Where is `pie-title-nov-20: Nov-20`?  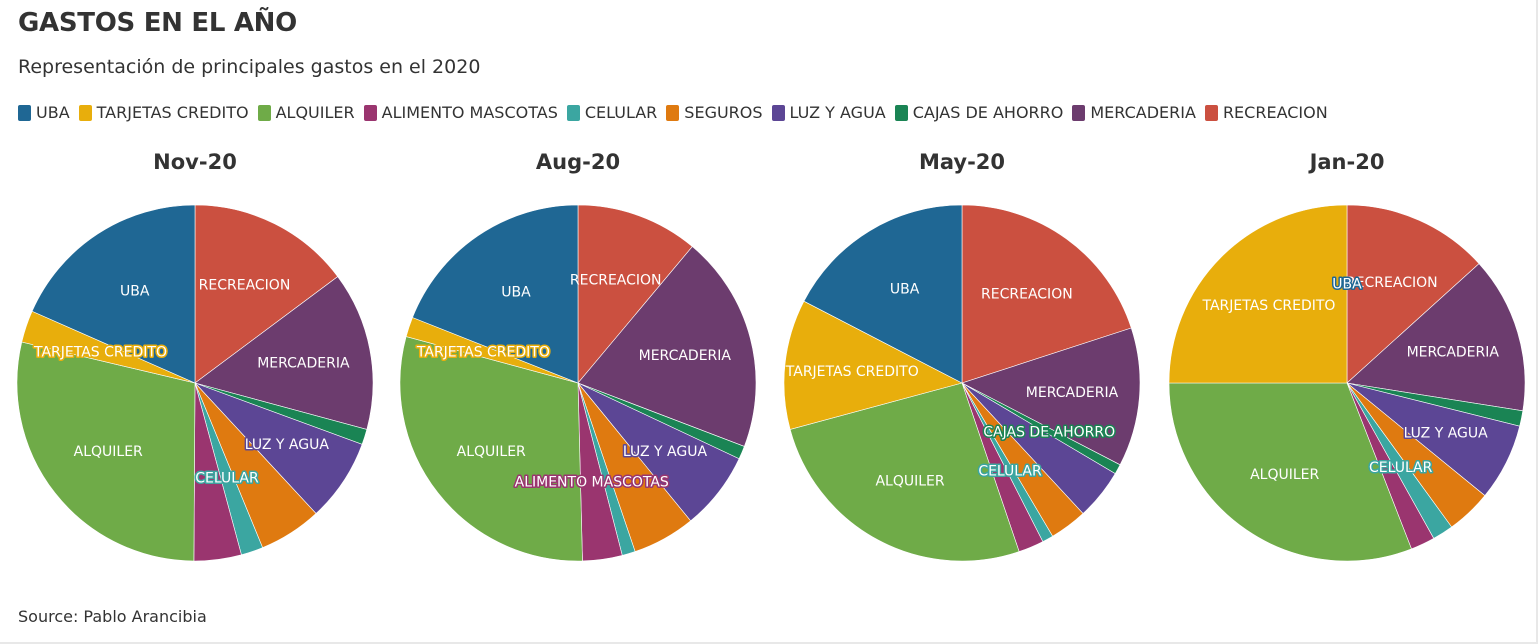 pie-title-nov-20: Nov-20 is located at coordinates (195, 162).